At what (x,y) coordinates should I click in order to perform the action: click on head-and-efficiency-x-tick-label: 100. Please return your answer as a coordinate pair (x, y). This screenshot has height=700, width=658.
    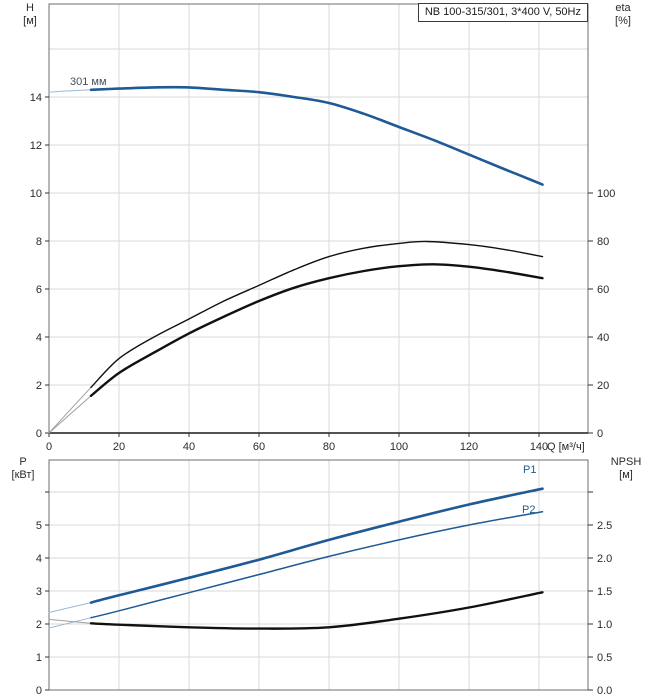
    Looking at the image, I should click on (399, 447).